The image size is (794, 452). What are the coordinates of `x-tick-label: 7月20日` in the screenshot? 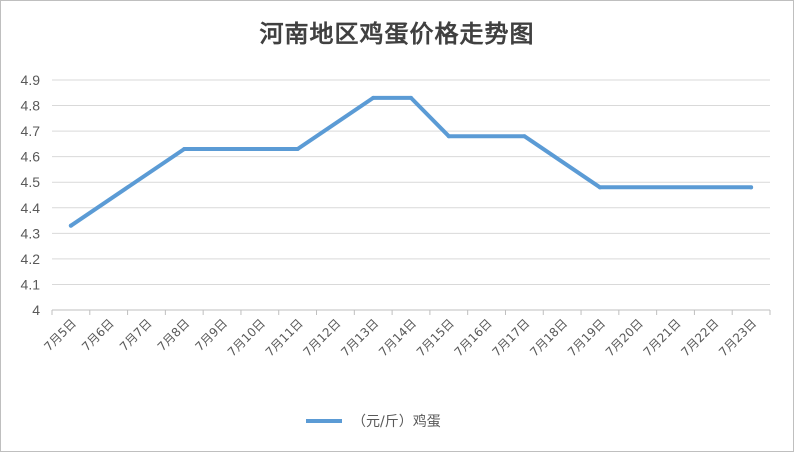 It's located at (624, 337).